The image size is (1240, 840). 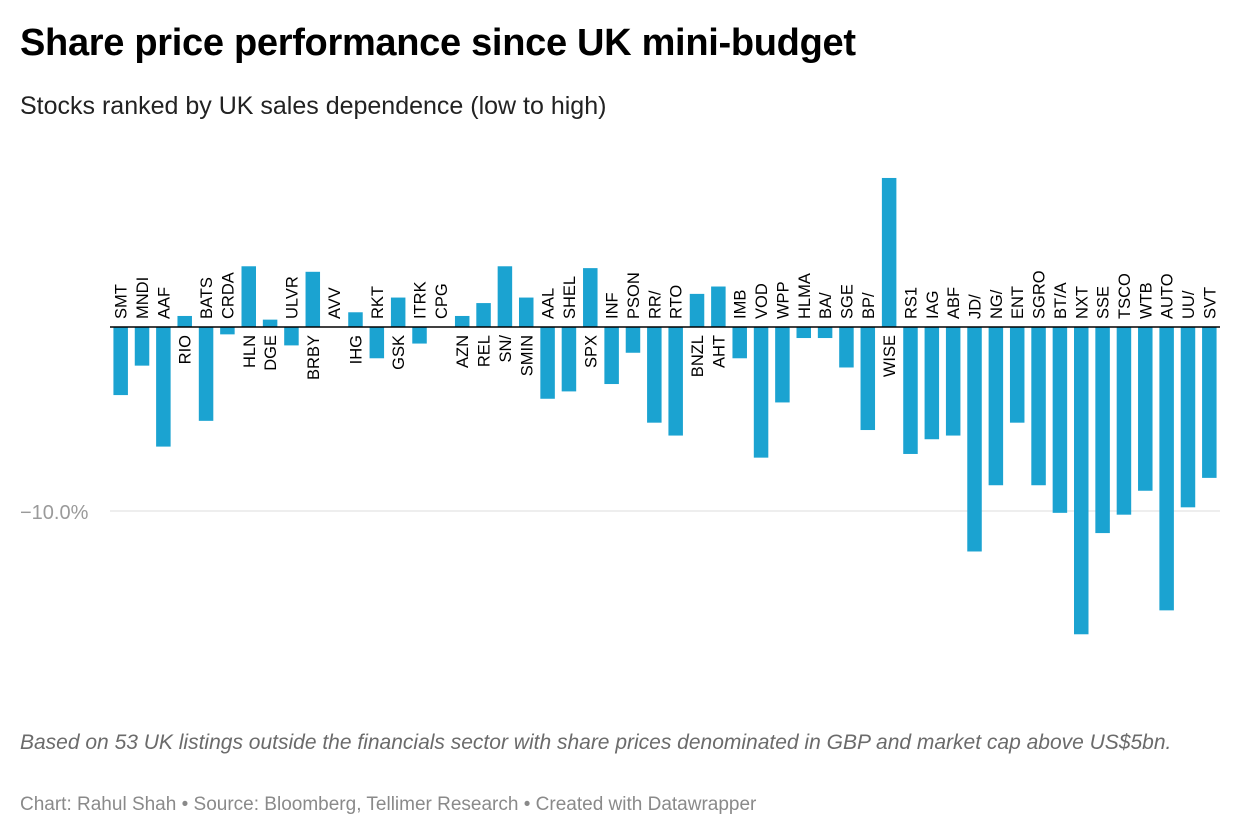 What do you see at coordinates (620, 513) in the screenshot?
I see `gridlines: −10.0%` at bounding box center [620, 513].